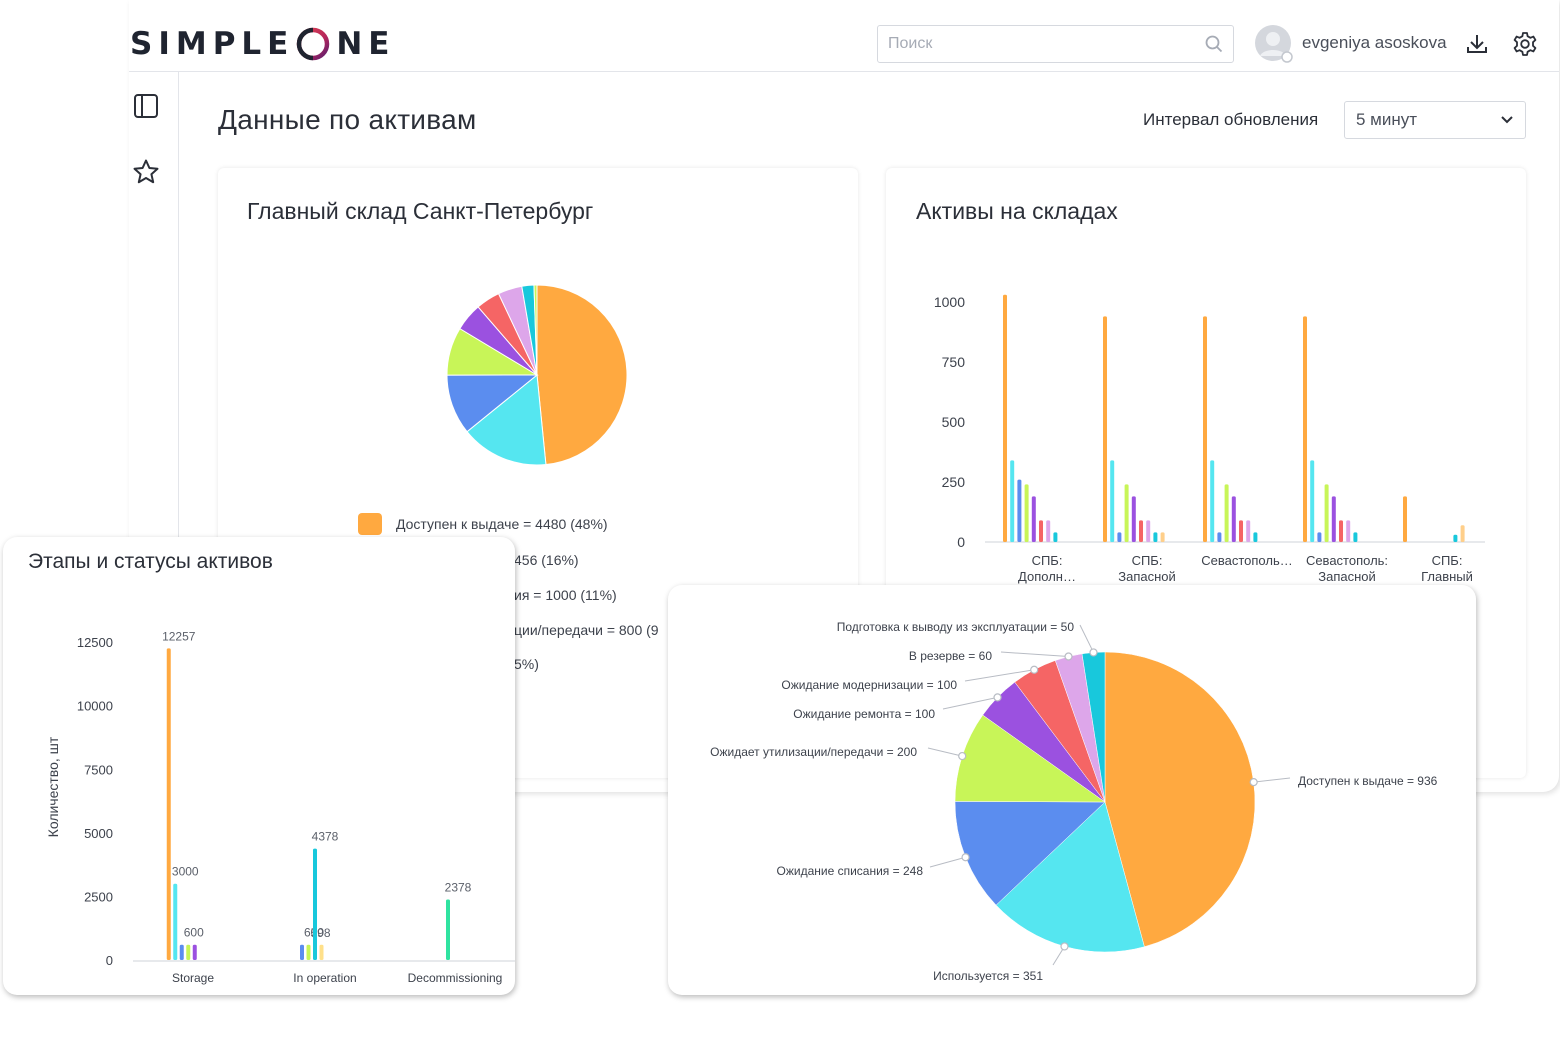 The width and height of the screenshot is (1560, 1052). I want to click on warehouse-legend-item-2: ия = 1000 (11%), so click(565, 595).